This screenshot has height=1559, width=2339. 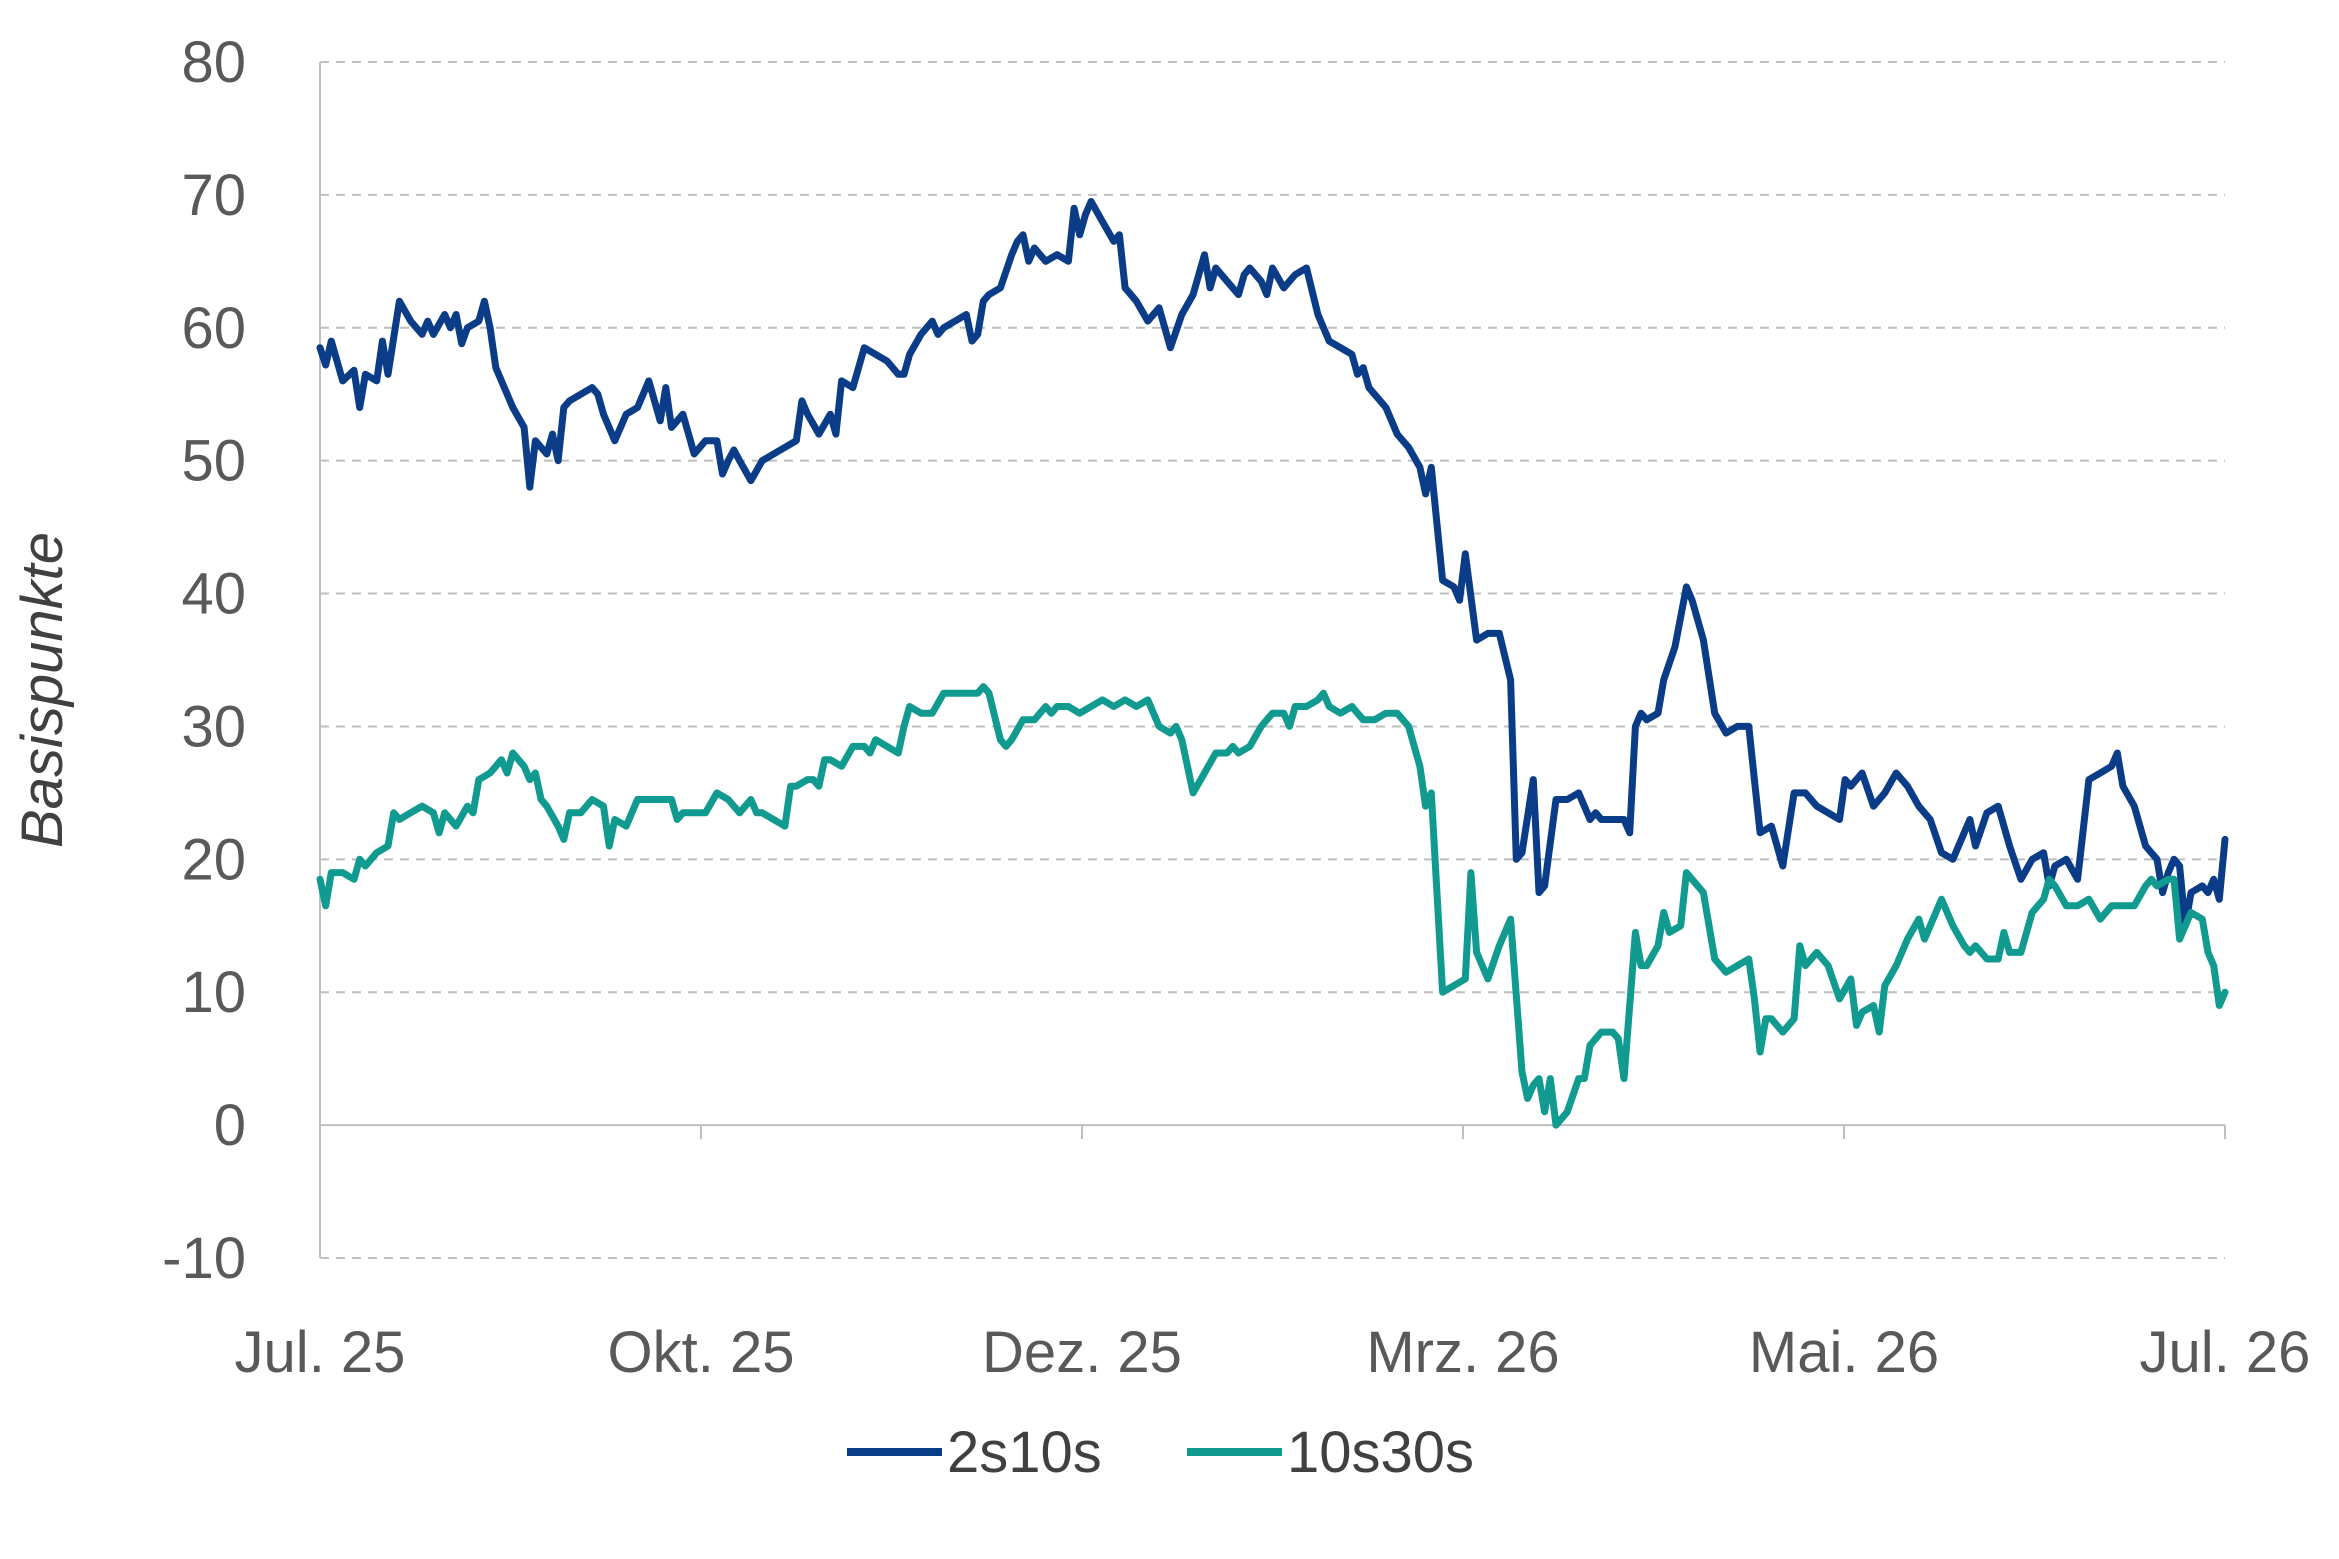 I want to click on y-tick-labels: -10 0 10 20 30 40 50 60 70 80, so click(x=204, y=660).